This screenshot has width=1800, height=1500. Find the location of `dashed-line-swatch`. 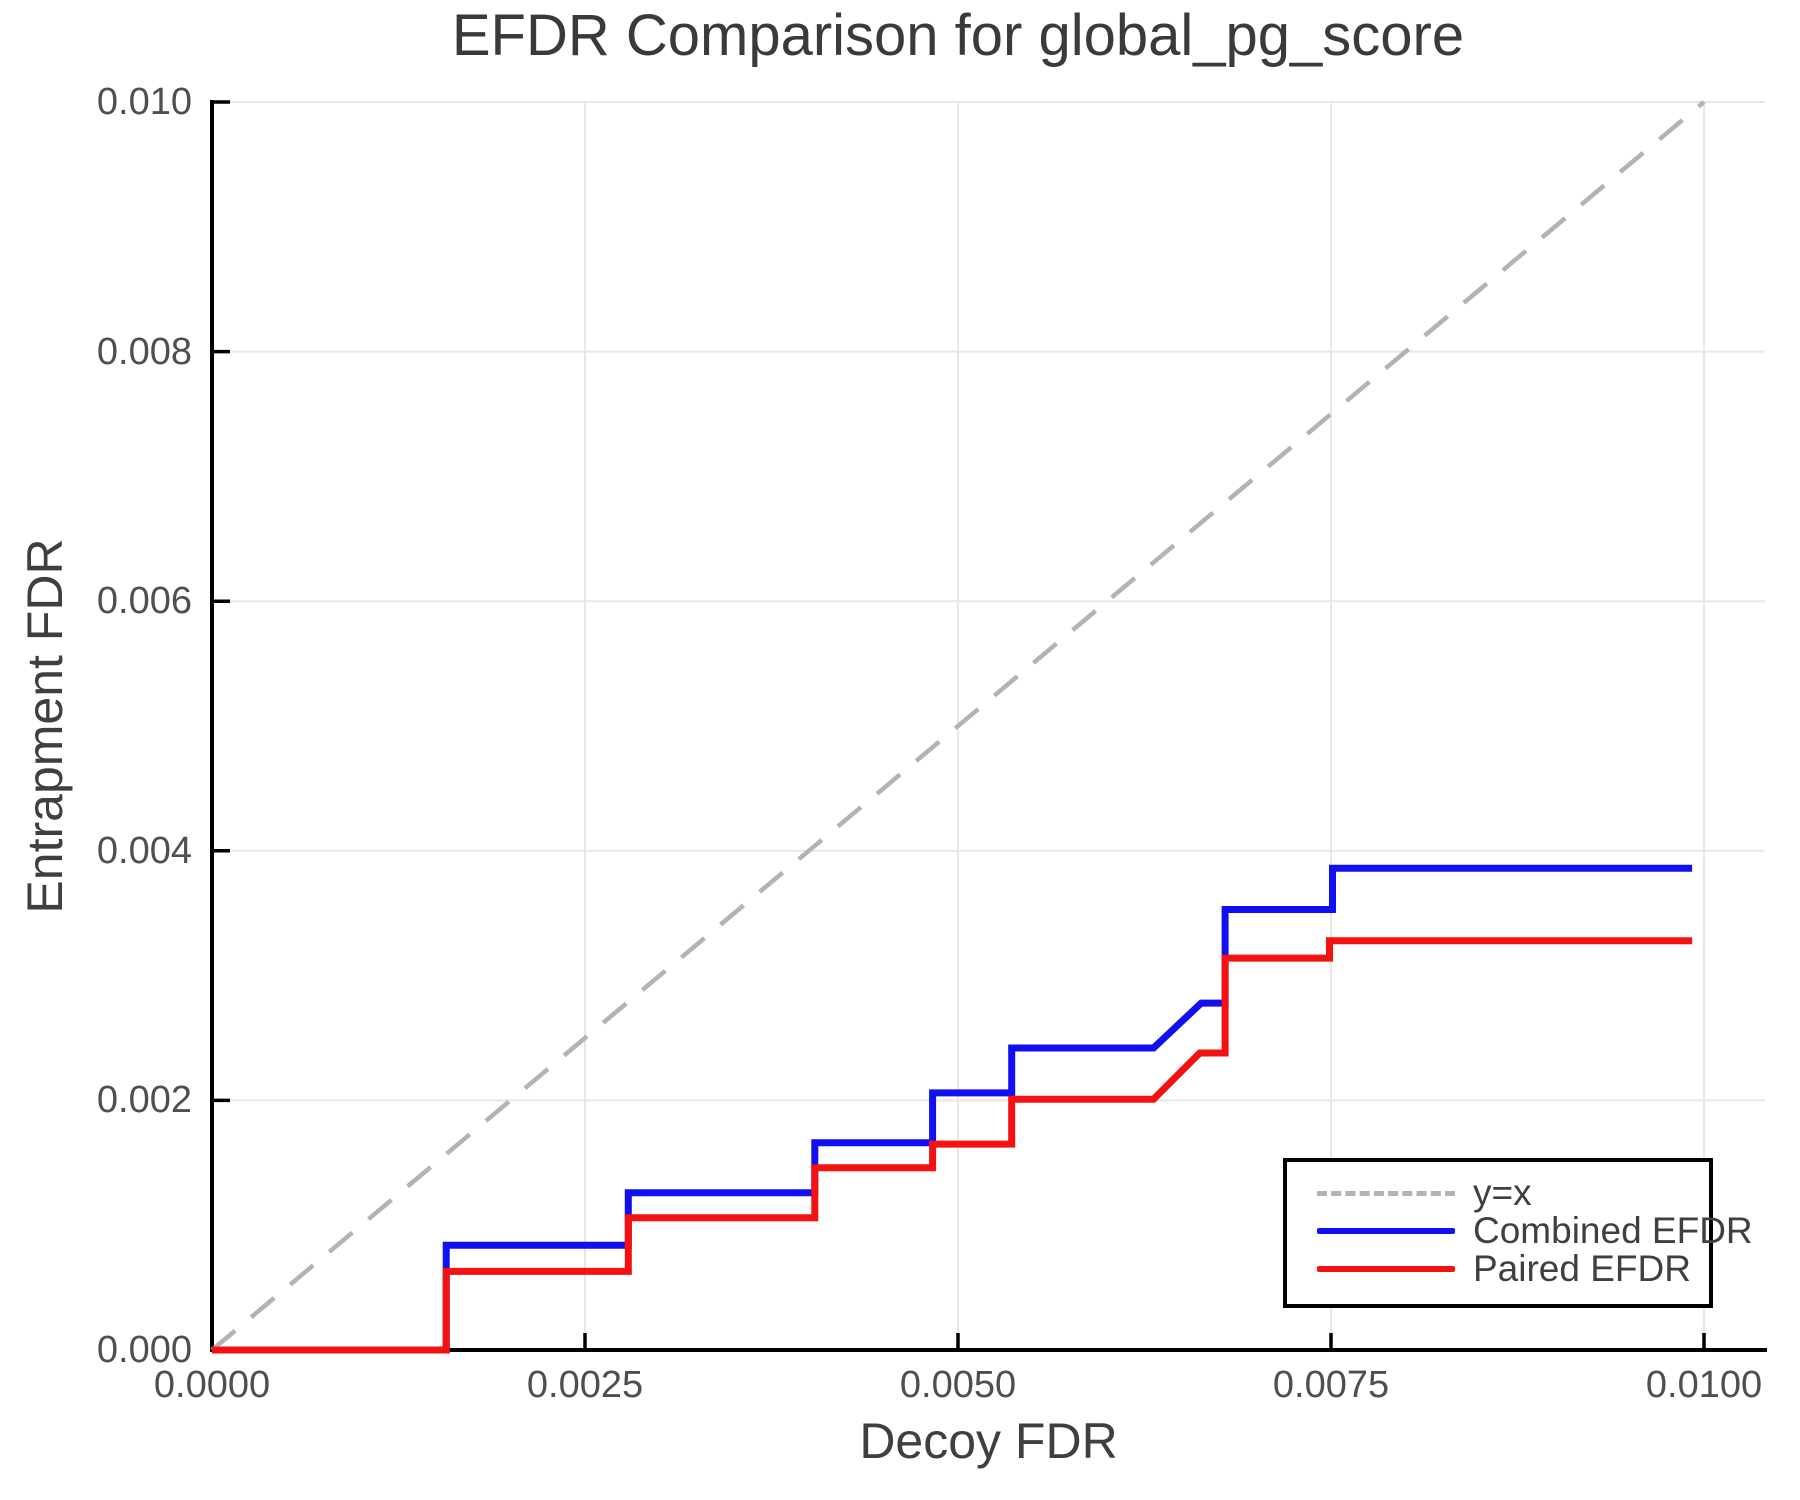

dashed-line-swatch is located at coordinates (1386, 1193).